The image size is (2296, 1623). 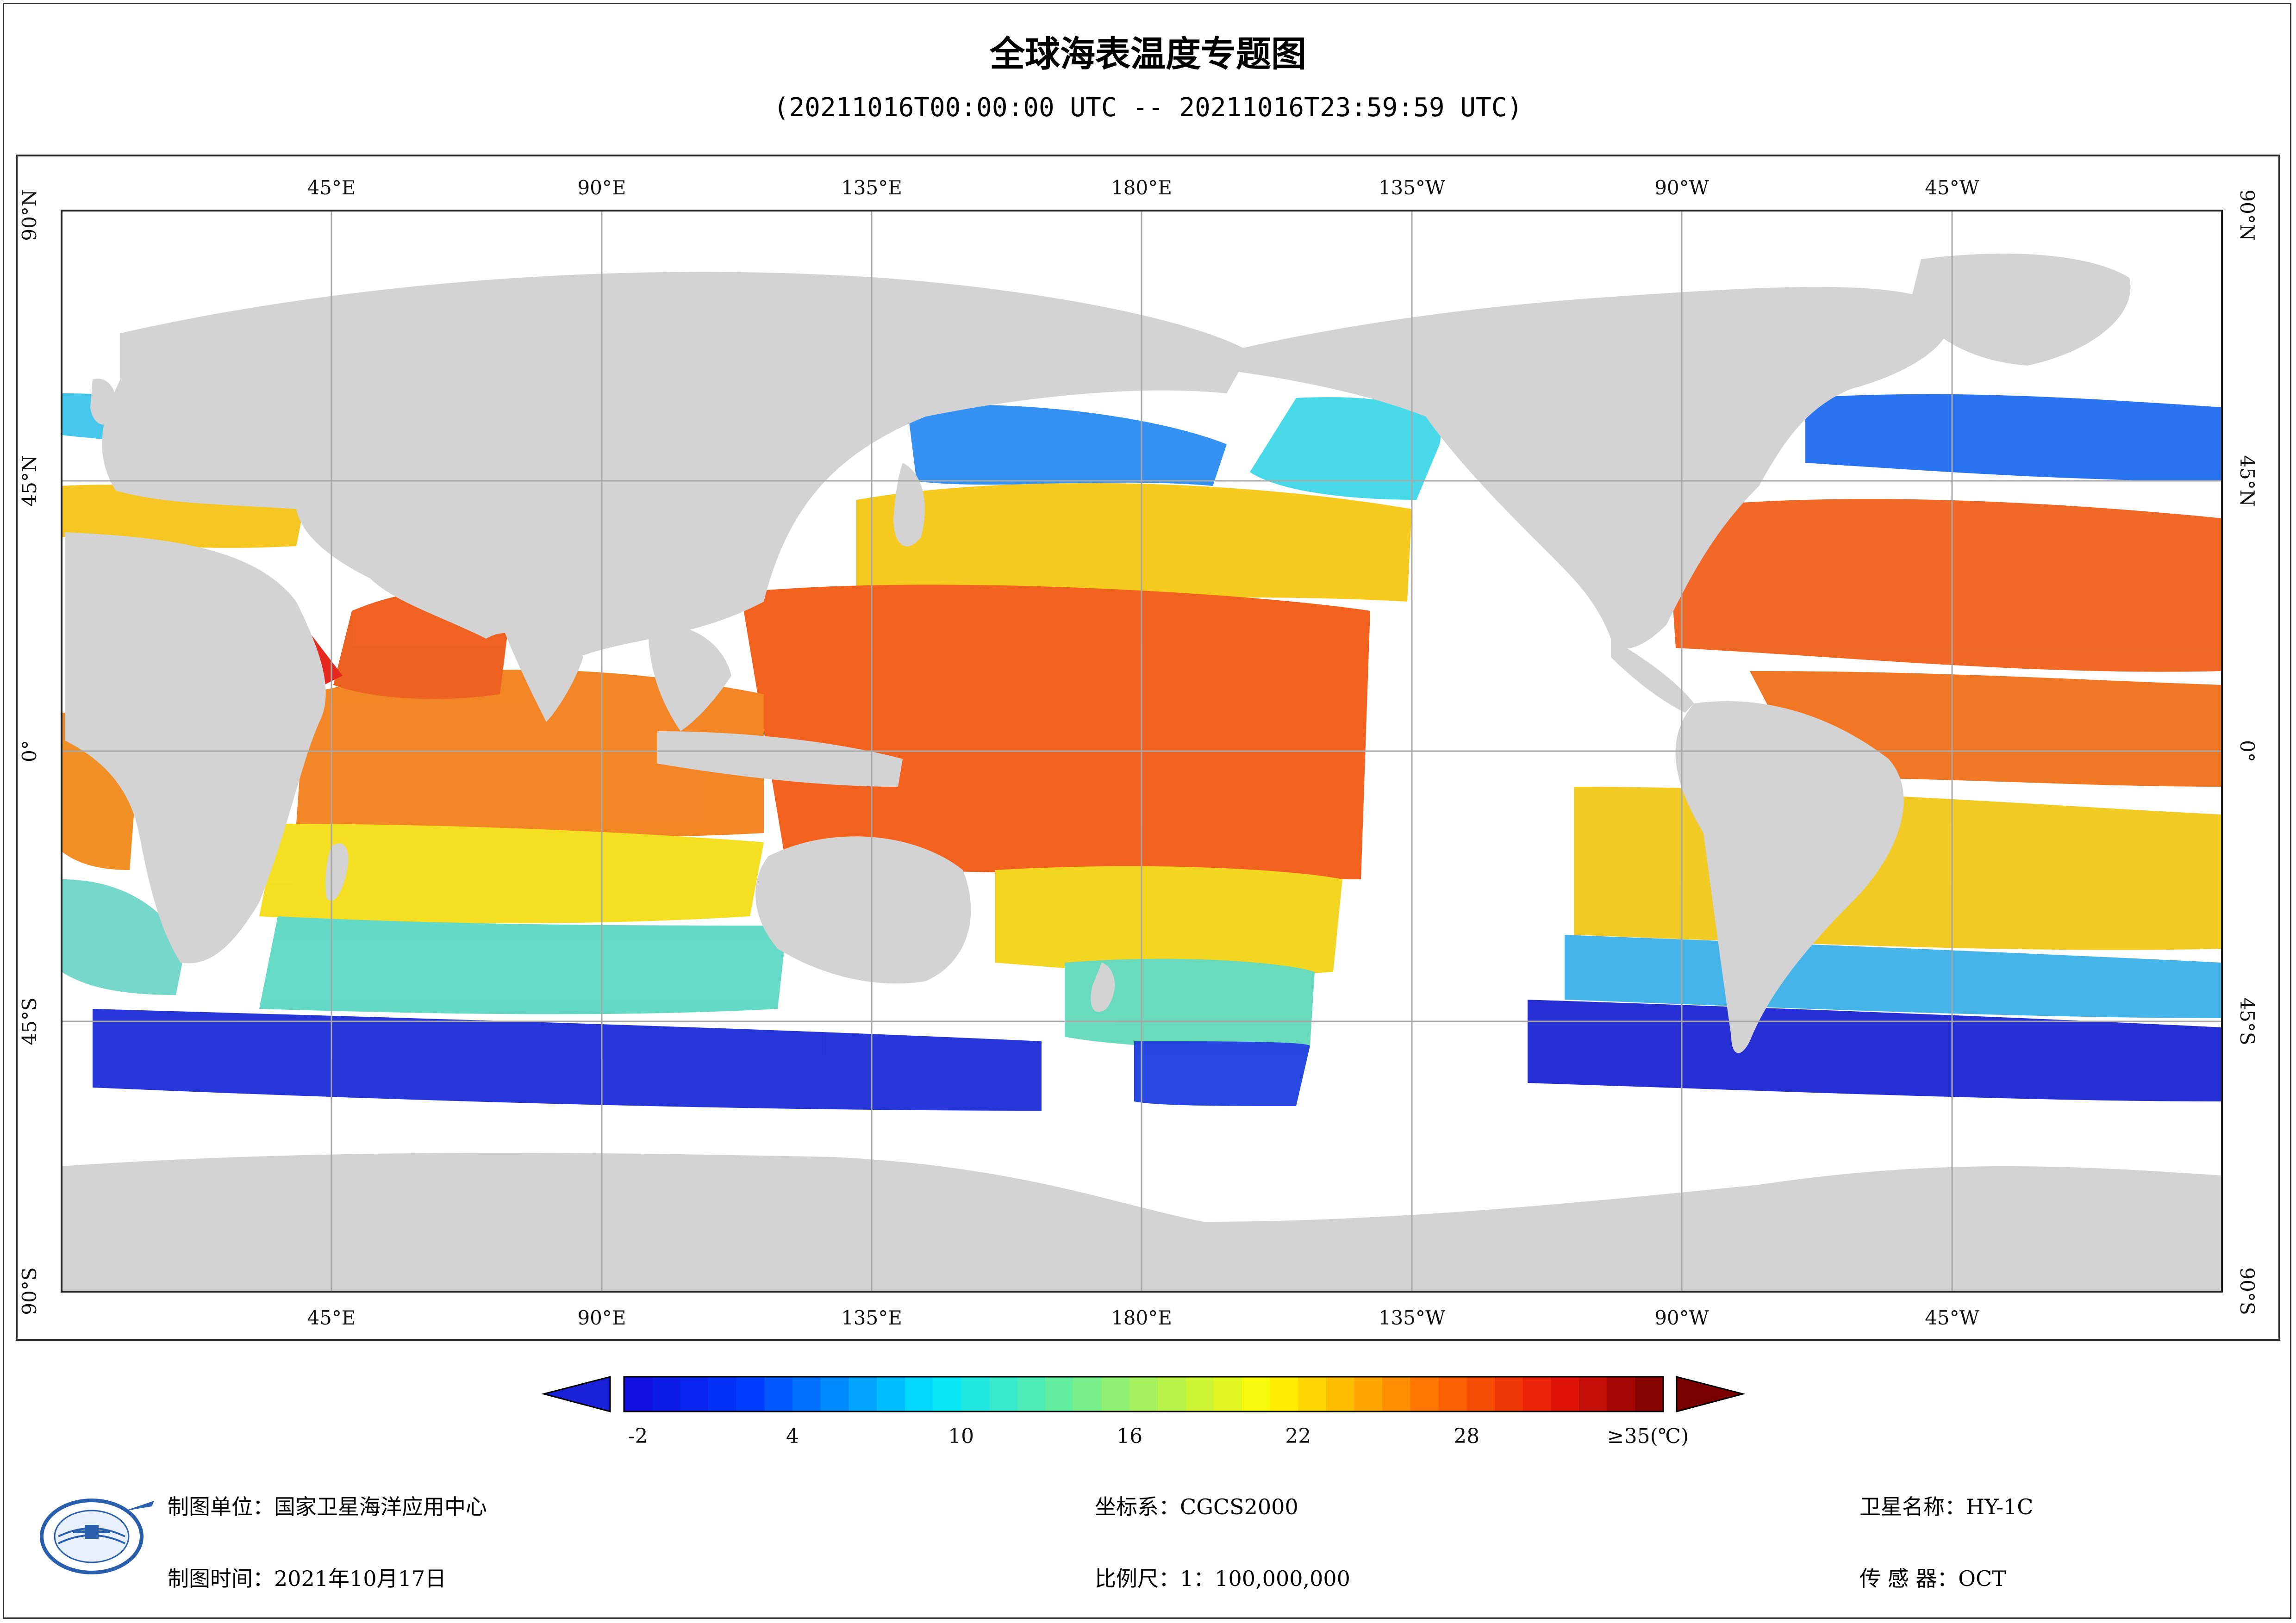 What do you see at coordinates (2021, 310) in the screenshot?
I see `land-greenland` at bounding box center [2021, 310].